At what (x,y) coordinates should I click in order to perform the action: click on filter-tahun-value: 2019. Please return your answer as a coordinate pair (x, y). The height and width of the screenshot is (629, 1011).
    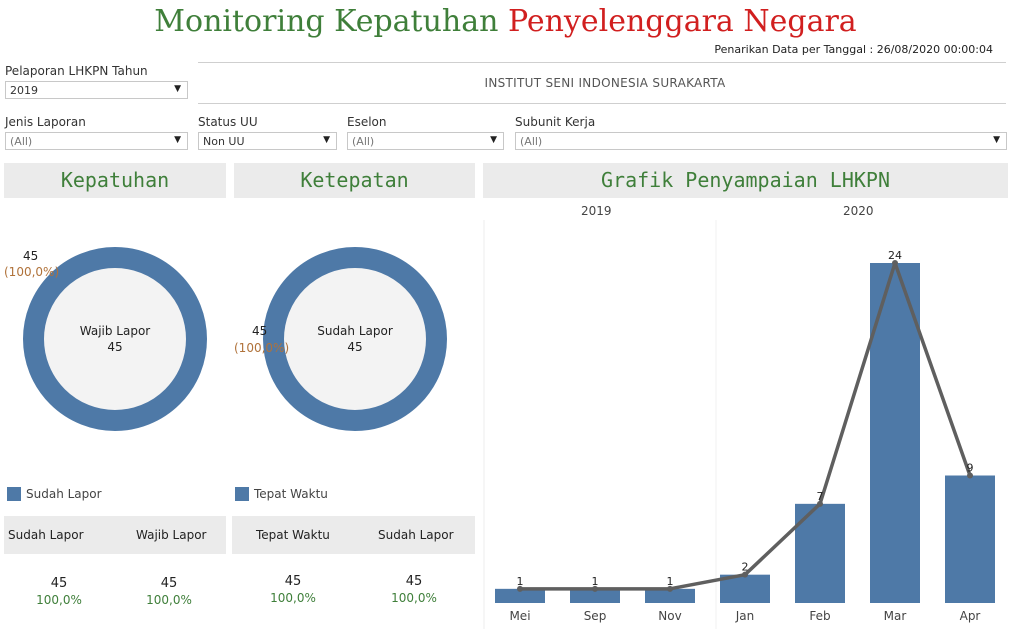
    Looking at the image, I should click on (24, 90).